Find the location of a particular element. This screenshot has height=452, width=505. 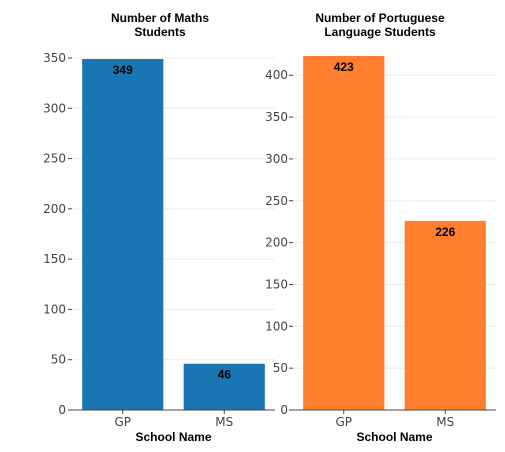

panel1-bar-gp is located at coordinates (123, 235).